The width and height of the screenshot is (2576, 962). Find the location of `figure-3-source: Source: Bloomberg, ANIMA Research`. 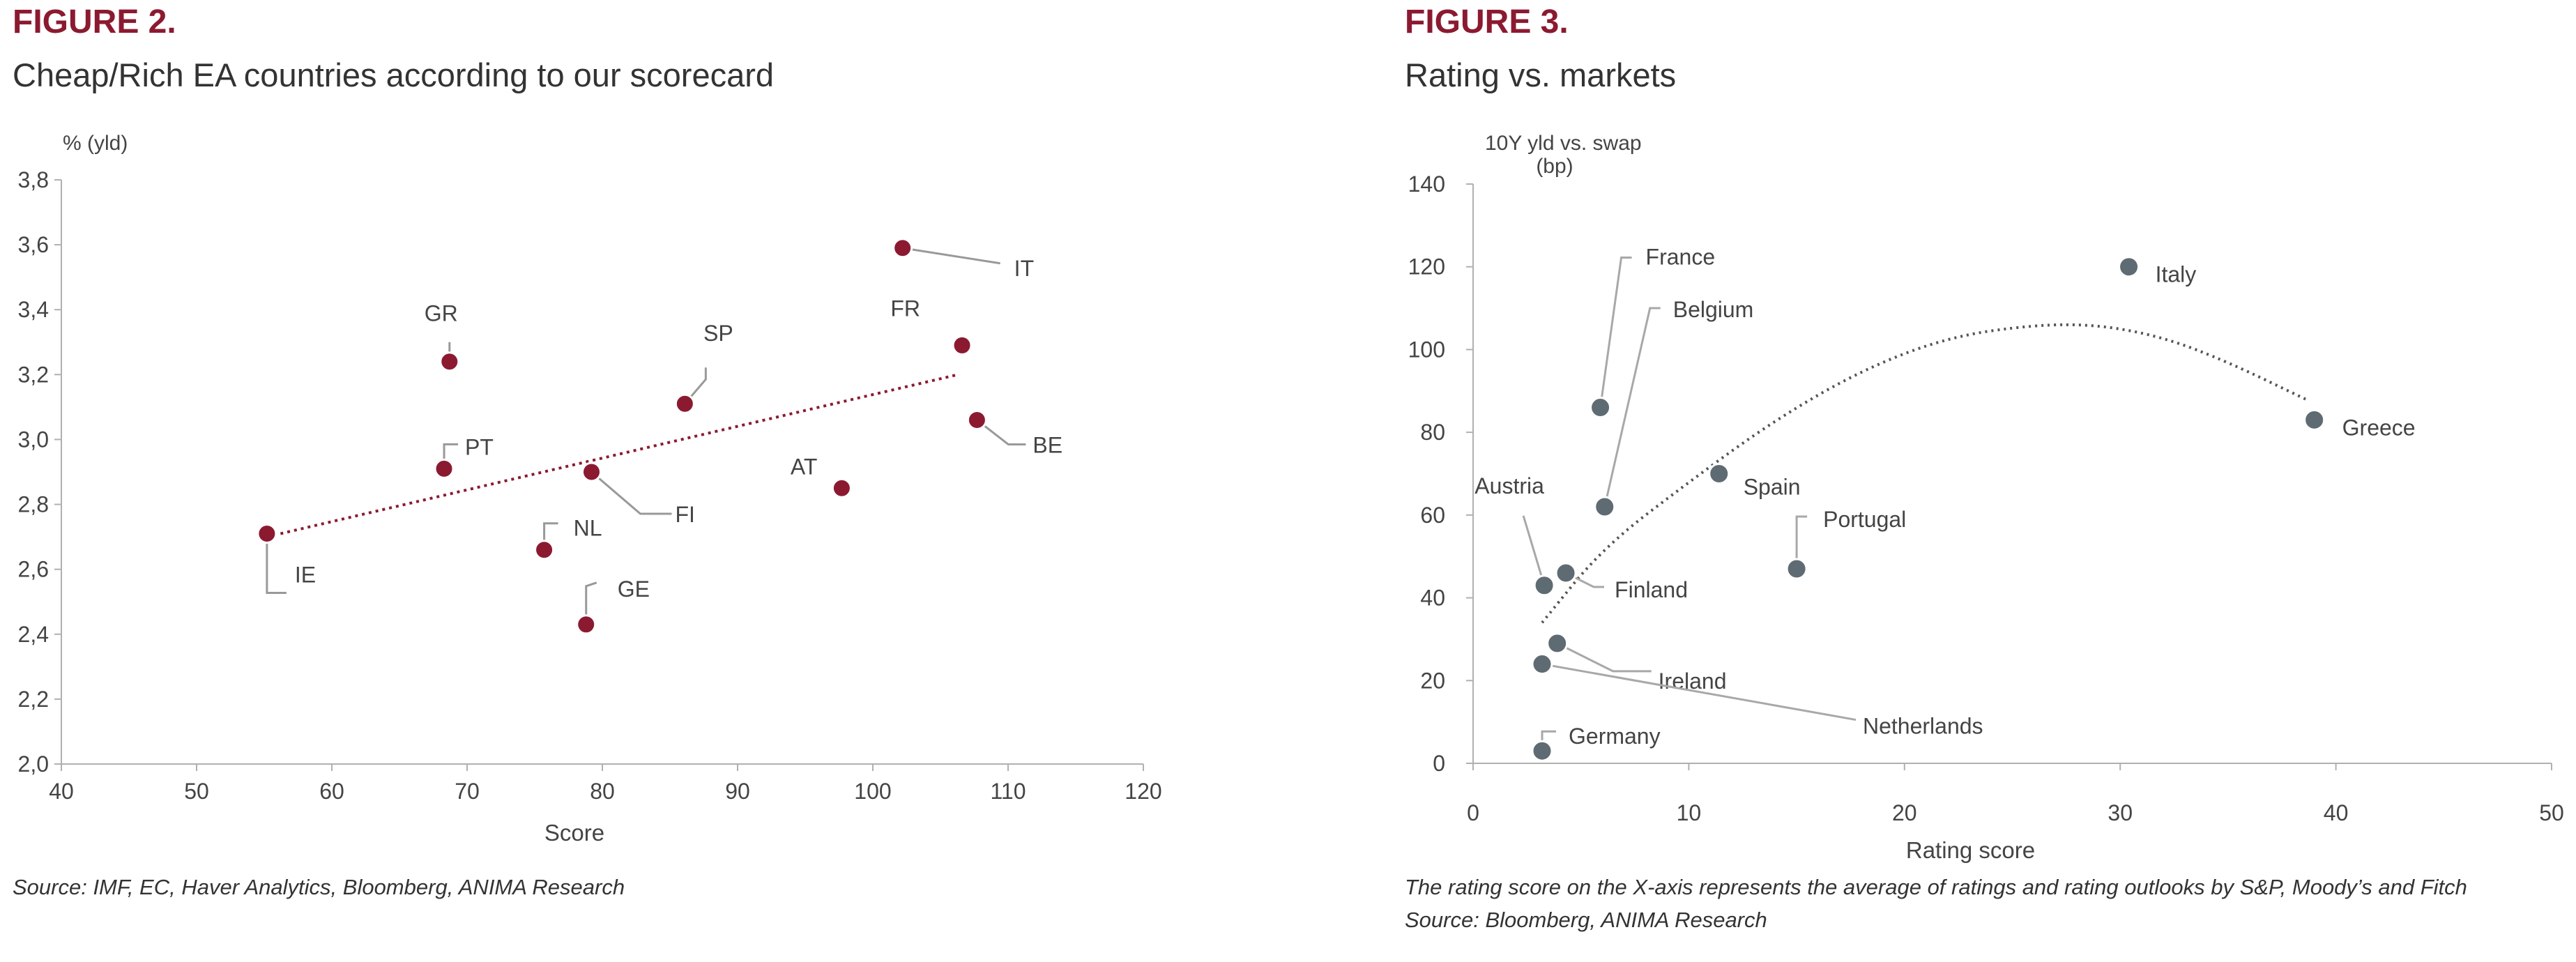

figure-3-source: Source: Bloomberg, ANIMA Research is located at coordinates (1586, 920).